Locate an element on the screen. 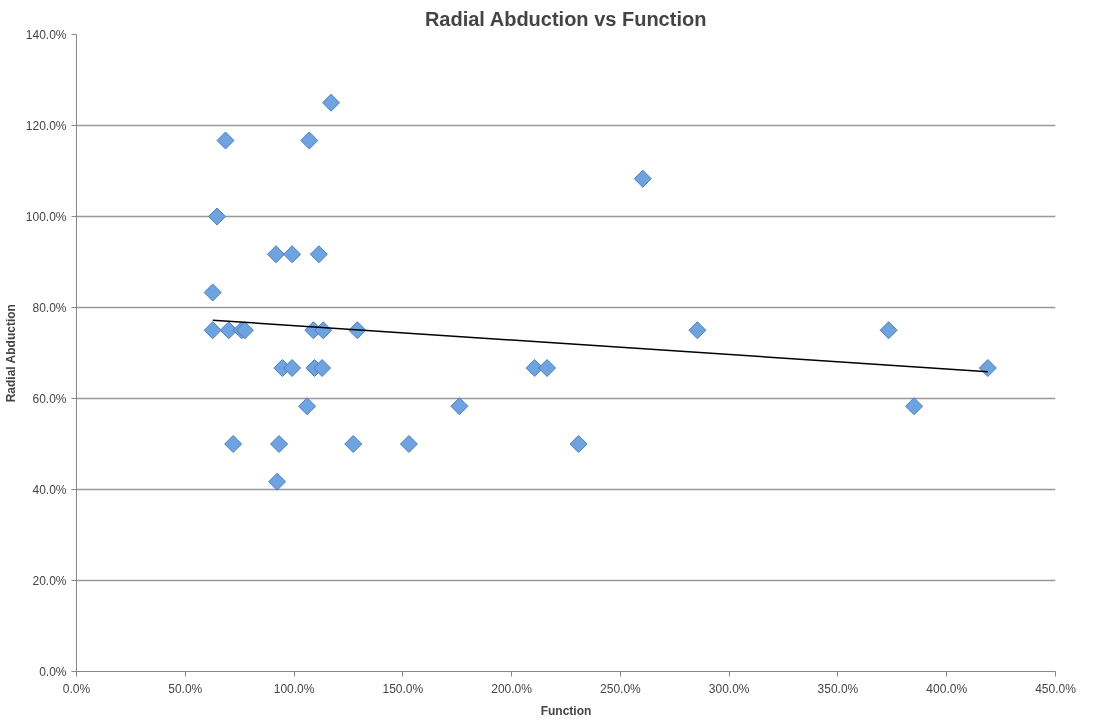 This screenshot has height=725, width=1105. x-tick-label: 0.0% is located at coordinates (76, 688).